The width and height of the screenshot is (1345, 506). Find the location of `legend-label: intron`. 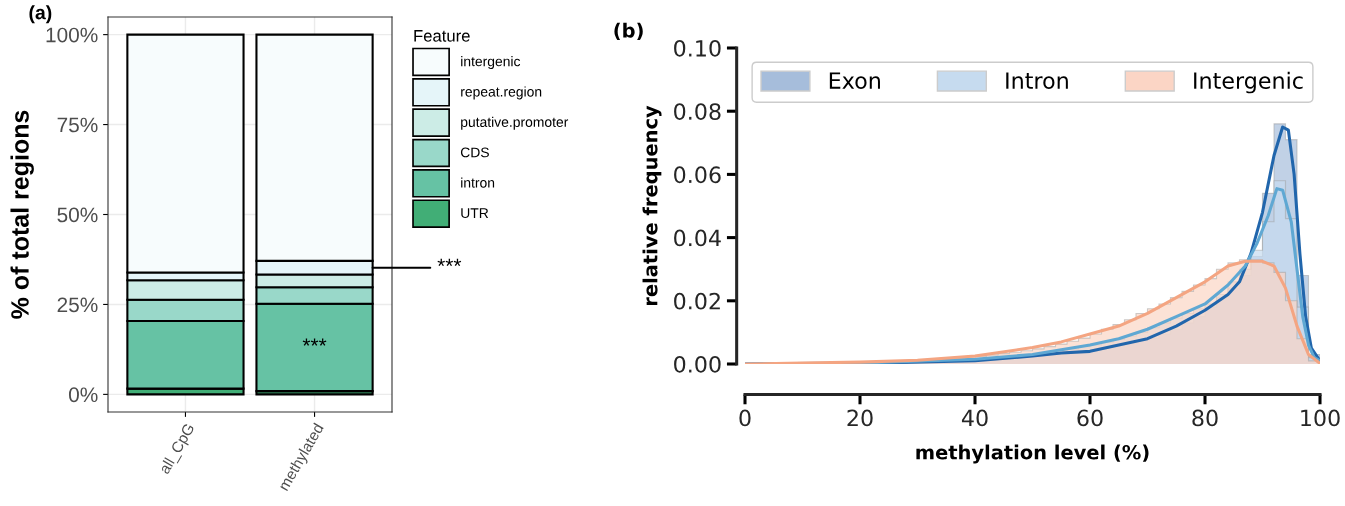

legend-label: intron is located at coordinates (478, 182).